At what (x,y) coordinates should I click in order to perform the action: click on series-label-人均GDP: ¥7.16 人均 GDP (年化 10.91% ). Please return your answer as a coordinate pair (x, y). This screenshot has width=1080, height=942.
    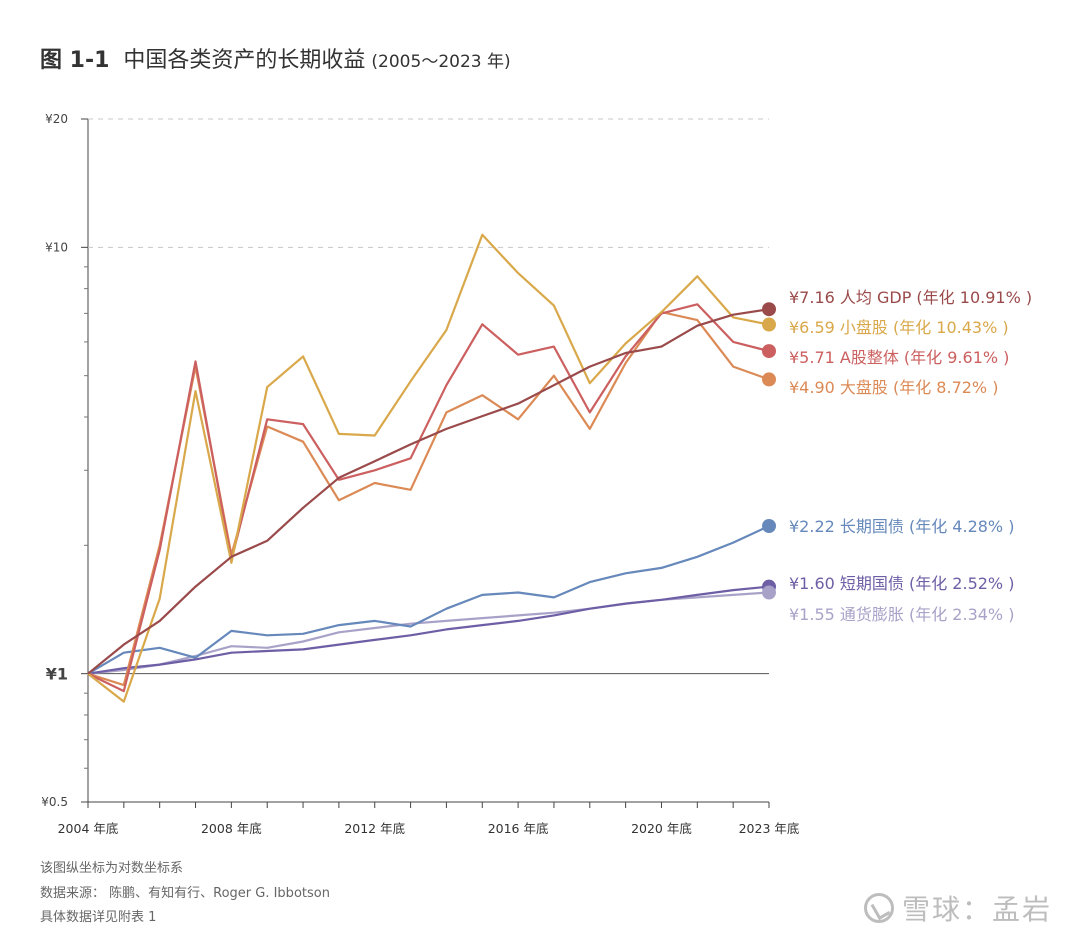
    Looking at the image, I should click on (910, 297).